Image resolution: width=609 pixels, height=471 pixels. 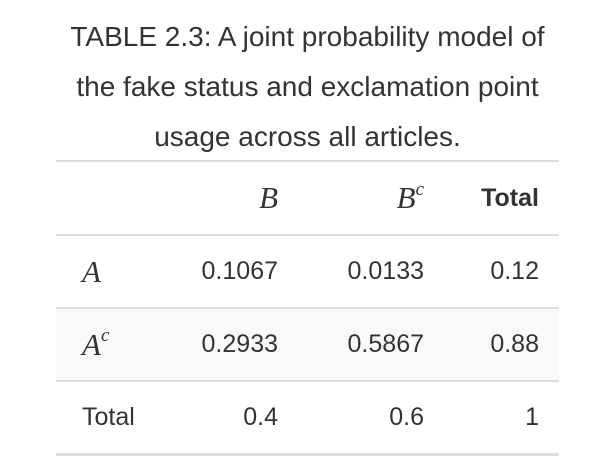 I want to click on cell-a-total: 0.12, so click(x=501, y=271).